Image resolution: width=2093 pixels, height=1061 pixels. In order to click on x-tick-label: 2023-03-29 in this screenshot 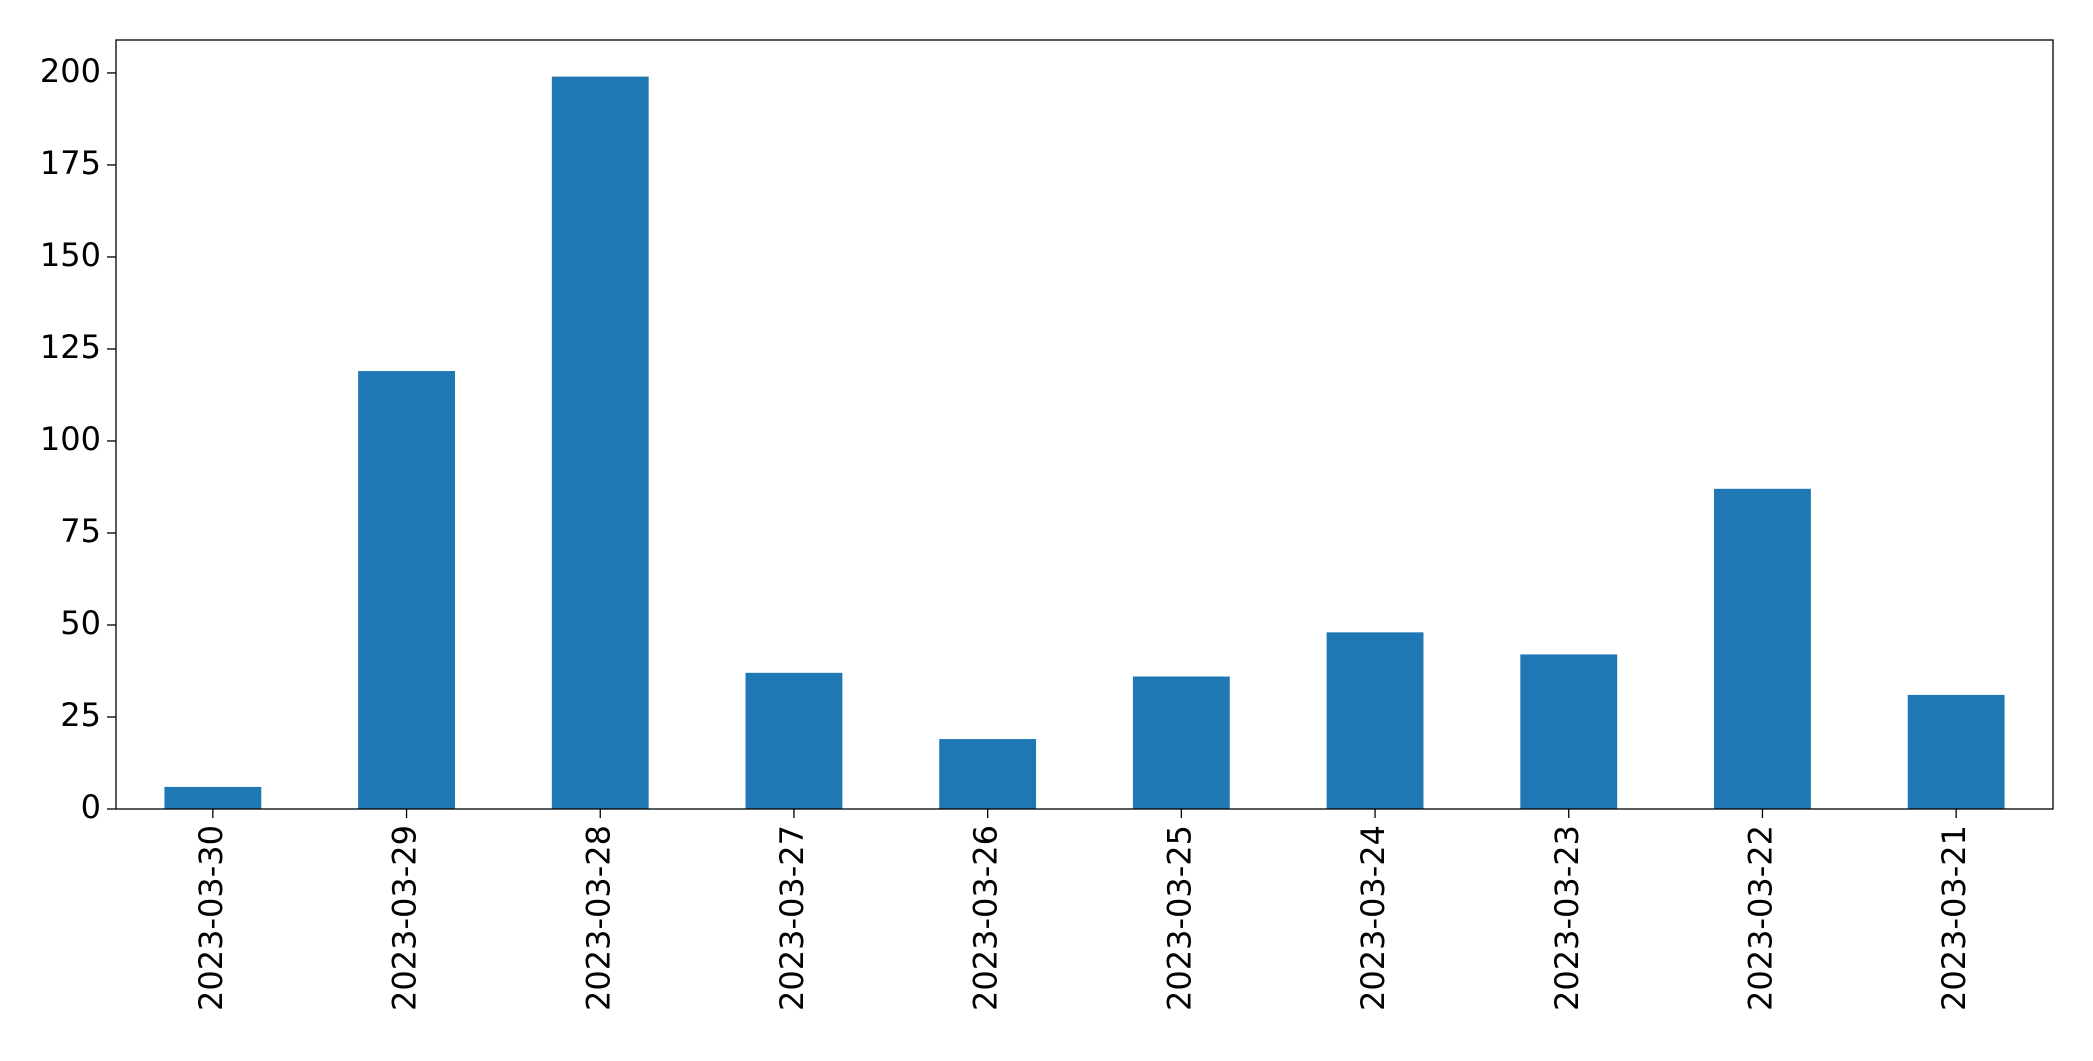, I will do `click(405, 918)`.